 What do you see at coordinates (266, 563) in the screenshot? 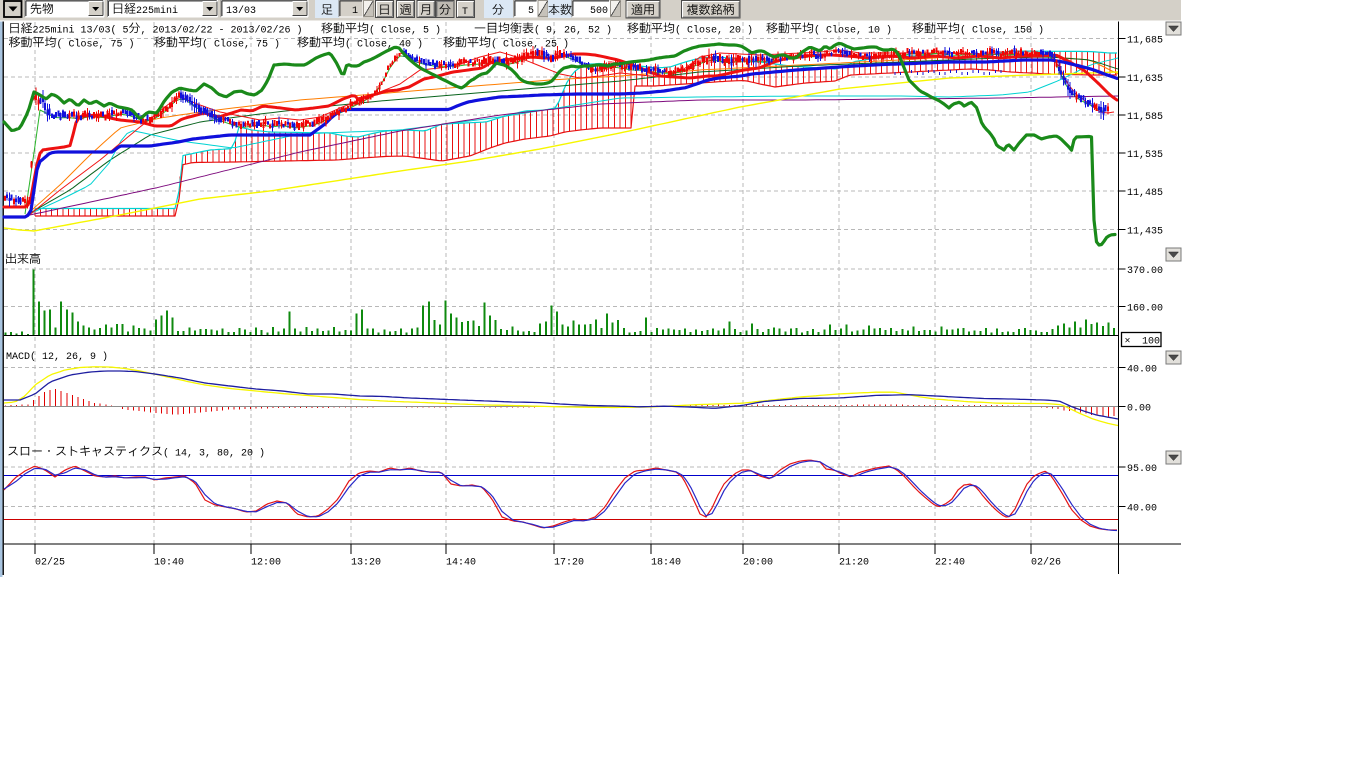
I see `svg-text: 12:00` at bounding box center [266, 563].